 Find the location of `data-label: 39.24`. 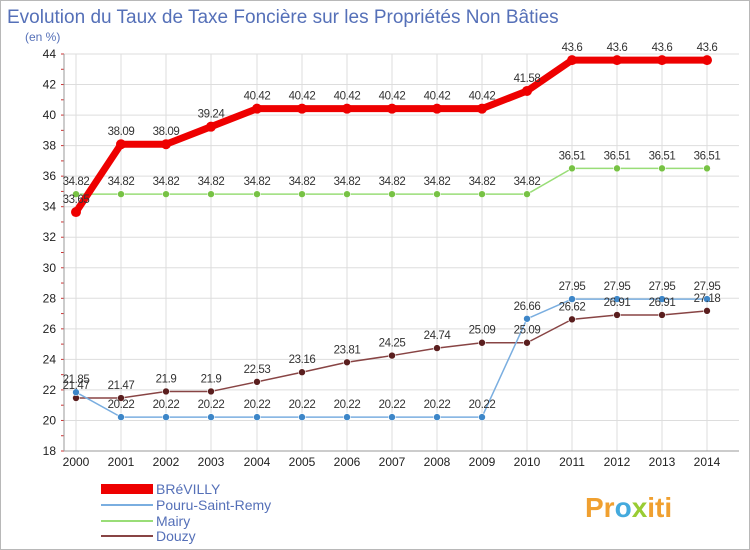

data-label: 39.24 is located at coordinates (212, 115).